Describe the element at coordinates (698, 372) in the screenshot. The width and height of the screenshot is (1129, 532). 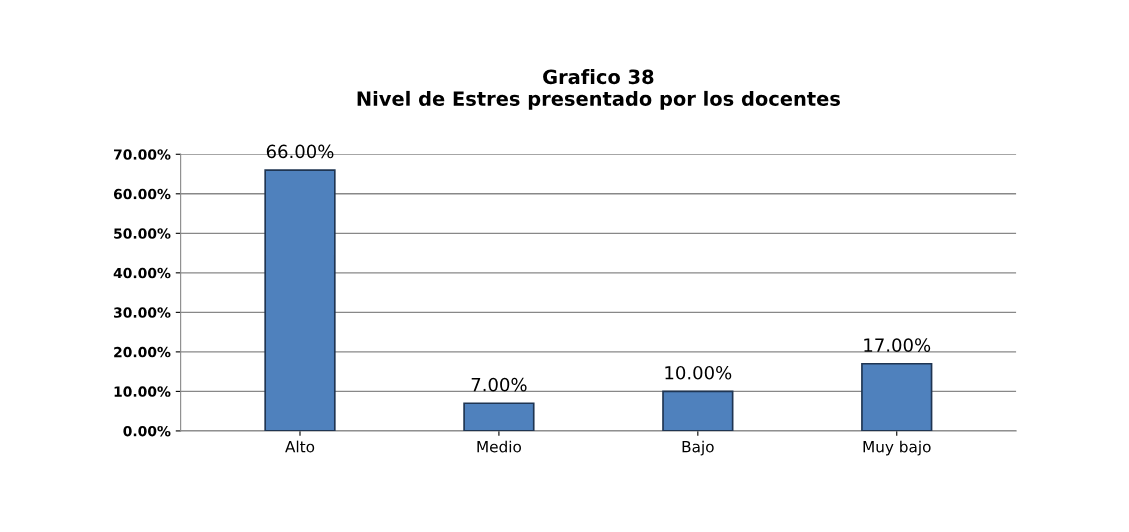
I see `data-label: 10.00%` at that location.